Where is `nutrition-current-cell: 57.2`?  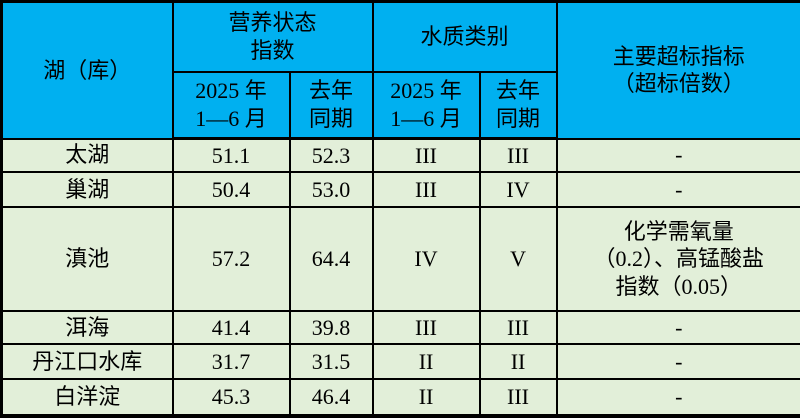
nutrition-current-cell: 57.2 is located at coordinates (231, 259).